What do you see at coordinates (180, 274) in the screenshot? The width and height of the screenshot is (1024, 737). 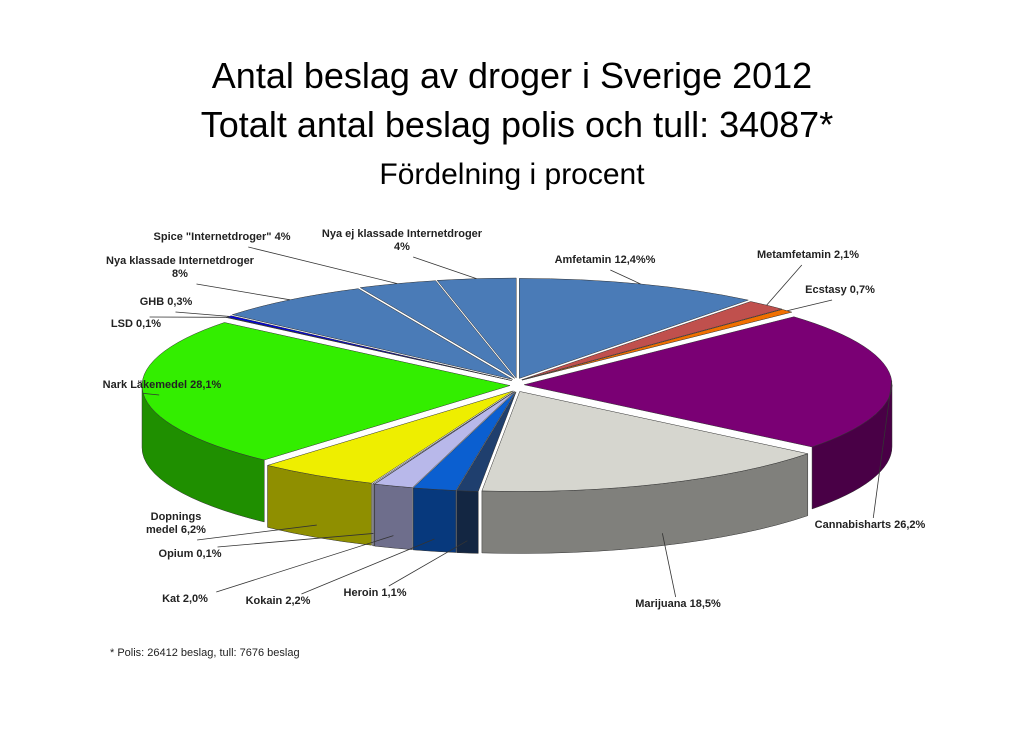 I see `slice-label: 8%` at bounding box center [180, 274].